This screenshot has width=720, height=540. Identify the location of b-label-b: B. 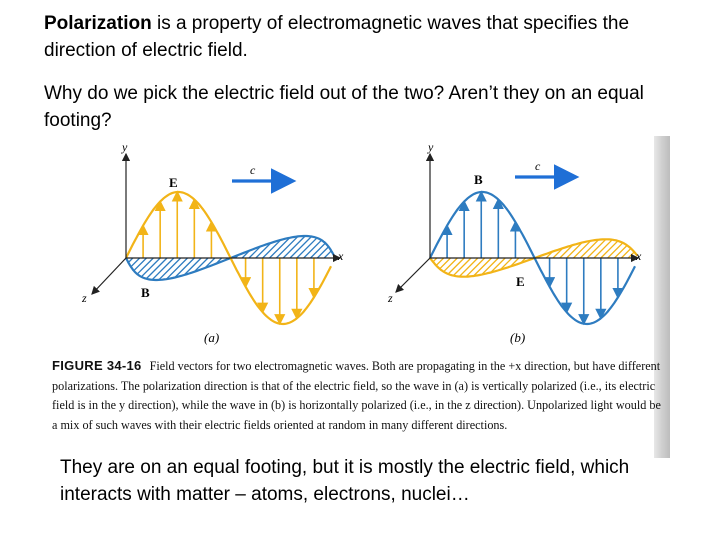
(478, 179).